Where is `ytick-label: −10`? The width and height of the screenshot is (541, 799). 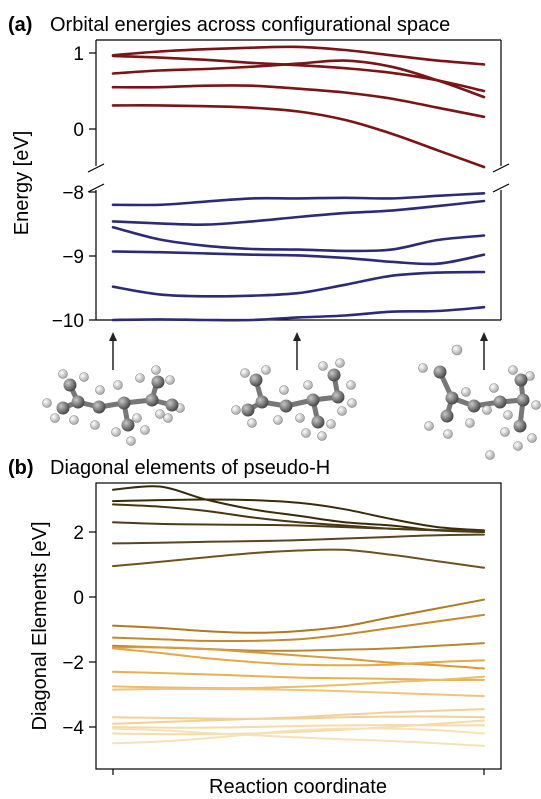 ytick-label: −10 is located at coordinates (68, 321).